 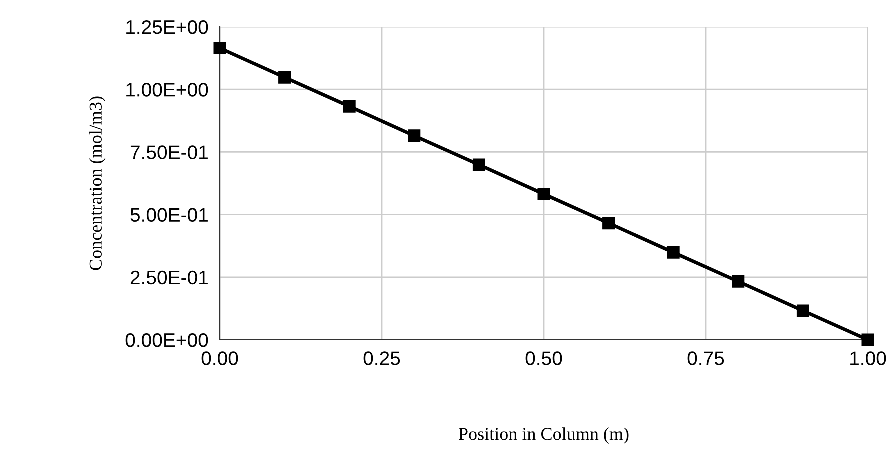 What do you see at coordinates (169, 215) in the screenshot?
I see `y-tick-label: 5.00E-01` at bounding box center [169, 215].